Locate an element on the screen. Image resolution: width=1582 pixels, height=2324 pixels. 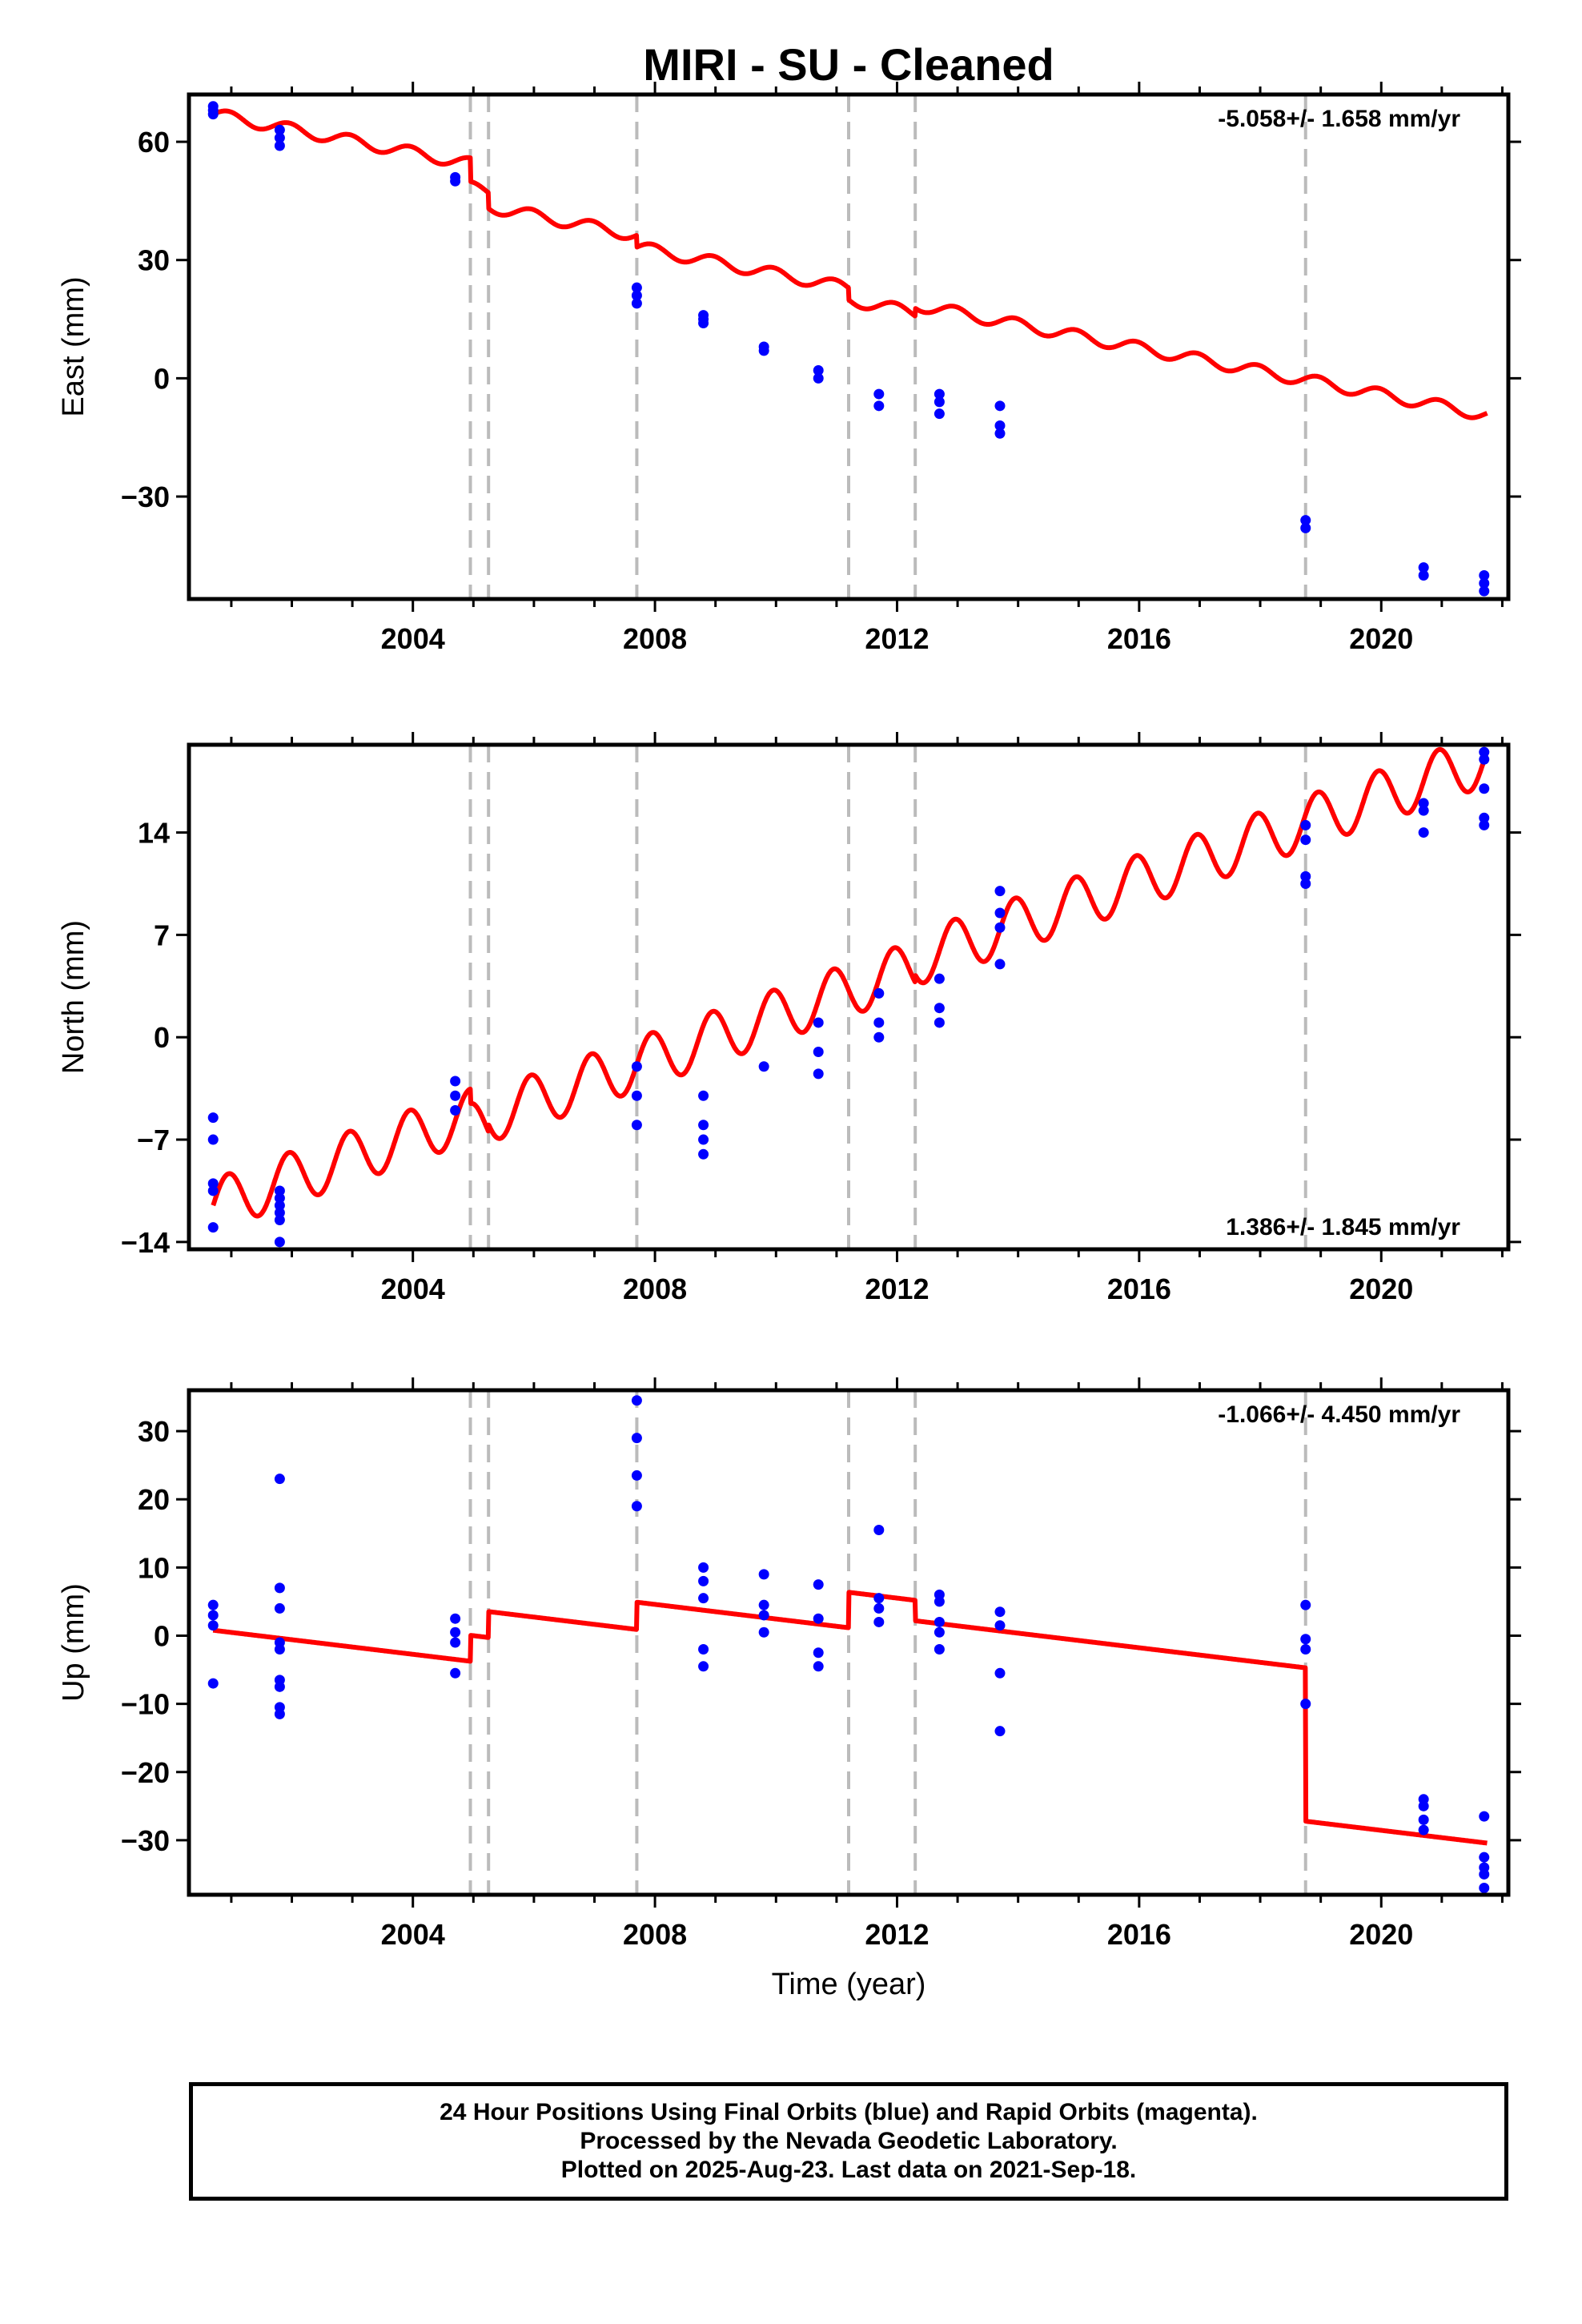
up-x-tick-label: 2016 is located at coordinates (1139, 1934).